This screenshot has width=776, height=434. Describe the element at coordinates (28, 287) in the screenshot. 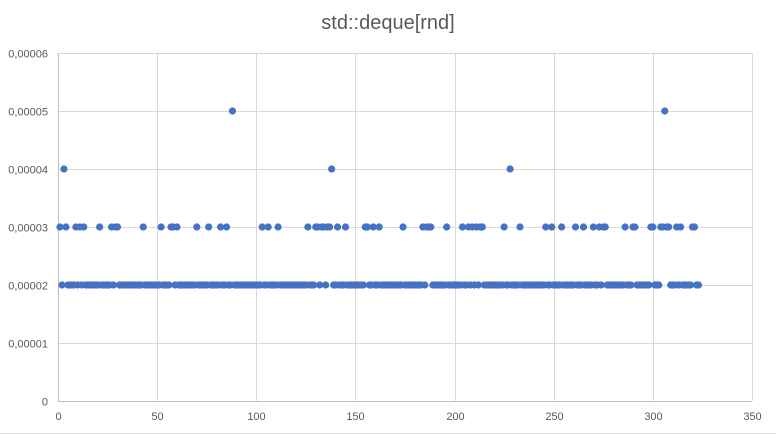

I see `y-tick-label: 0,00002` at that location.